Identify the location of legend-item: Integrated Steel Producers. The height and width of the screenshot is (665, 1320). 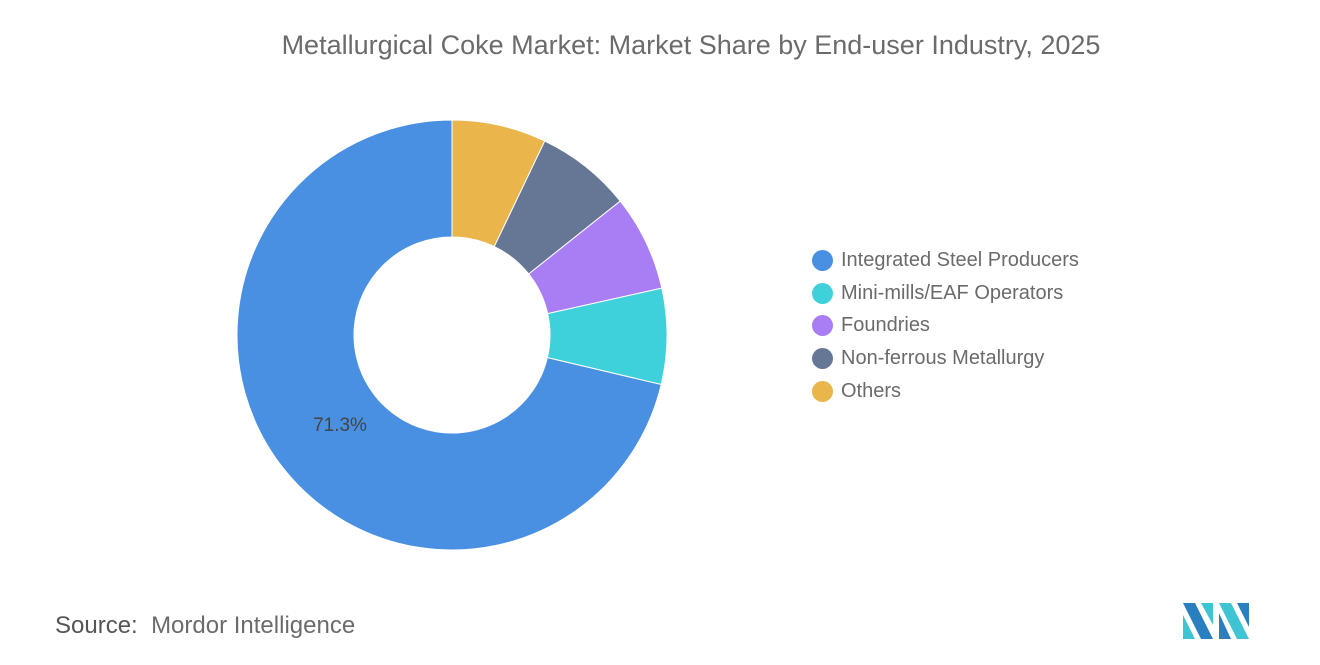
(945, 260).